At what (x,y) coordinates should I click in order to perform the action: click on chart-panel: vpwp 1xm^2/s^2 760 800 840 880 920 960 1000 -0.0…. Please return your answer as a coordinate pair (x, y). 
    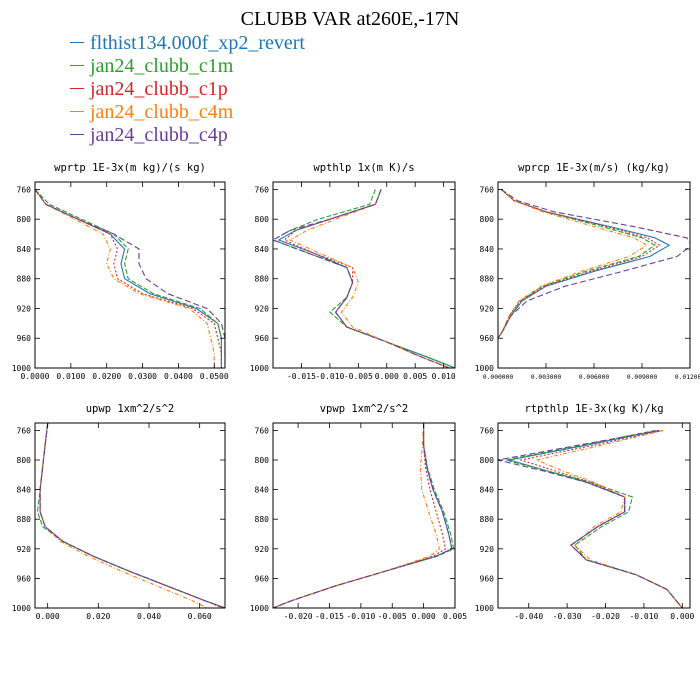
    Looking at the image, I should click on (358, 512).